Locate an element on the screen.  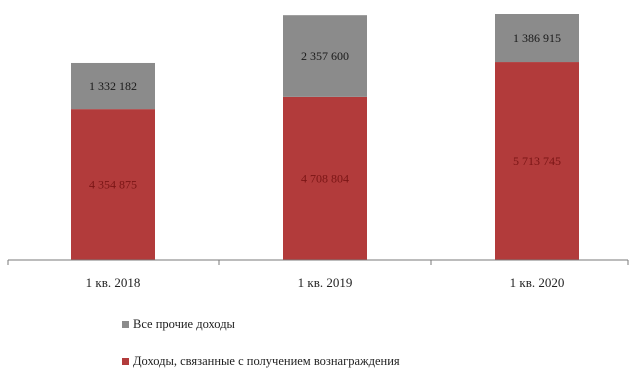
data-label-reward-income-1: 4 708 804 is located at coordinates (325, 178).